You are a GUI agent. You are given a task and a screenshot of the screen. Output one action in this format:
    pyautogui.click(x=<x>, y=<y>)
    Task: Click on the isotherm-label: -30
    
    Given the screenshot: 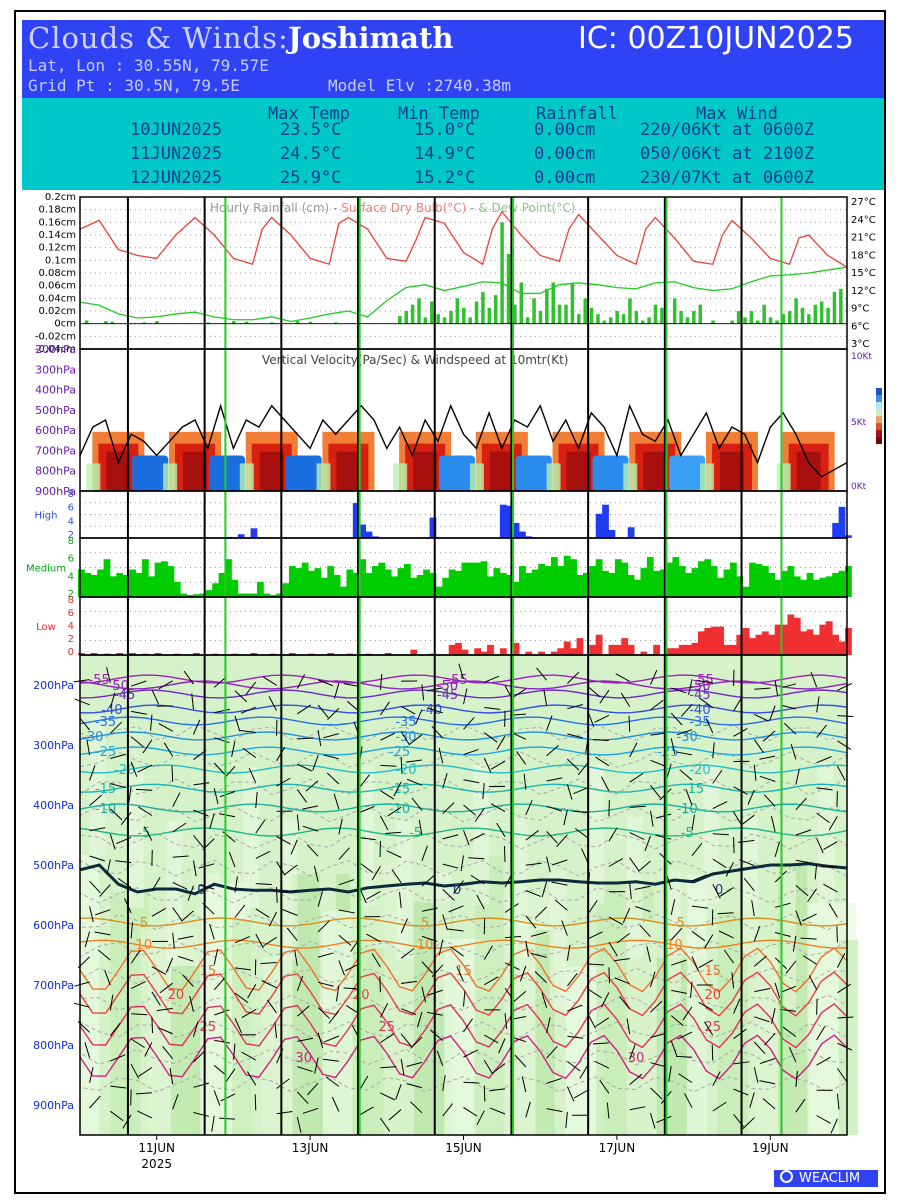 What is the action you would take?
    pyautogui.click(x=687, y=737)
    